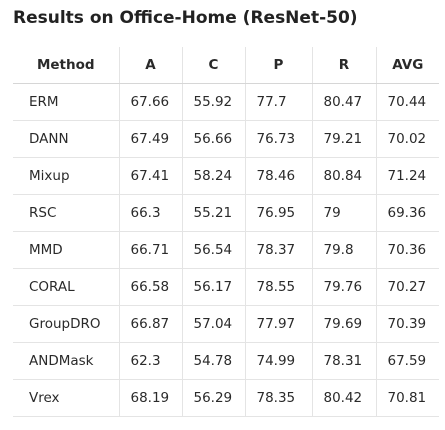 The width and height of the screenshot is (445, 430). Describe the element at coordinates (213, 139) in the screenshot. I see `c-cell: 56.66` at that location.